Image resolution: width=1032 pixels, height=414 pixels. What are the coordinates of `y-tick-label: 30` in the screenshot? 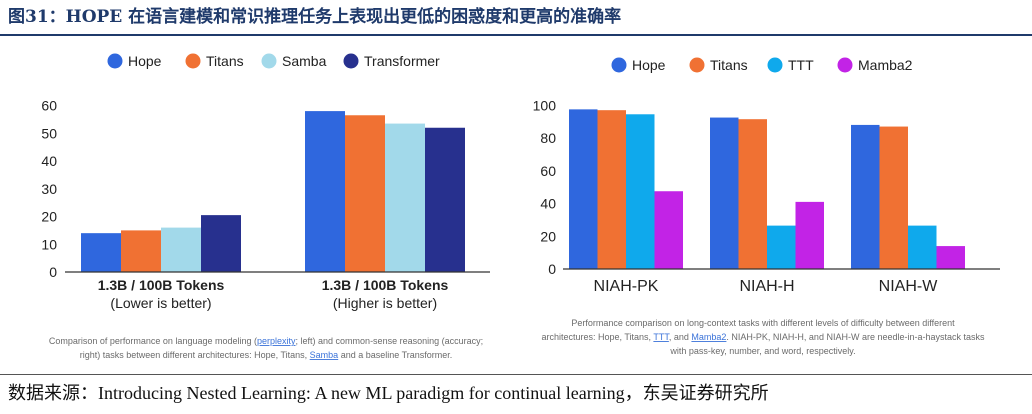 It's located at (49, 189).